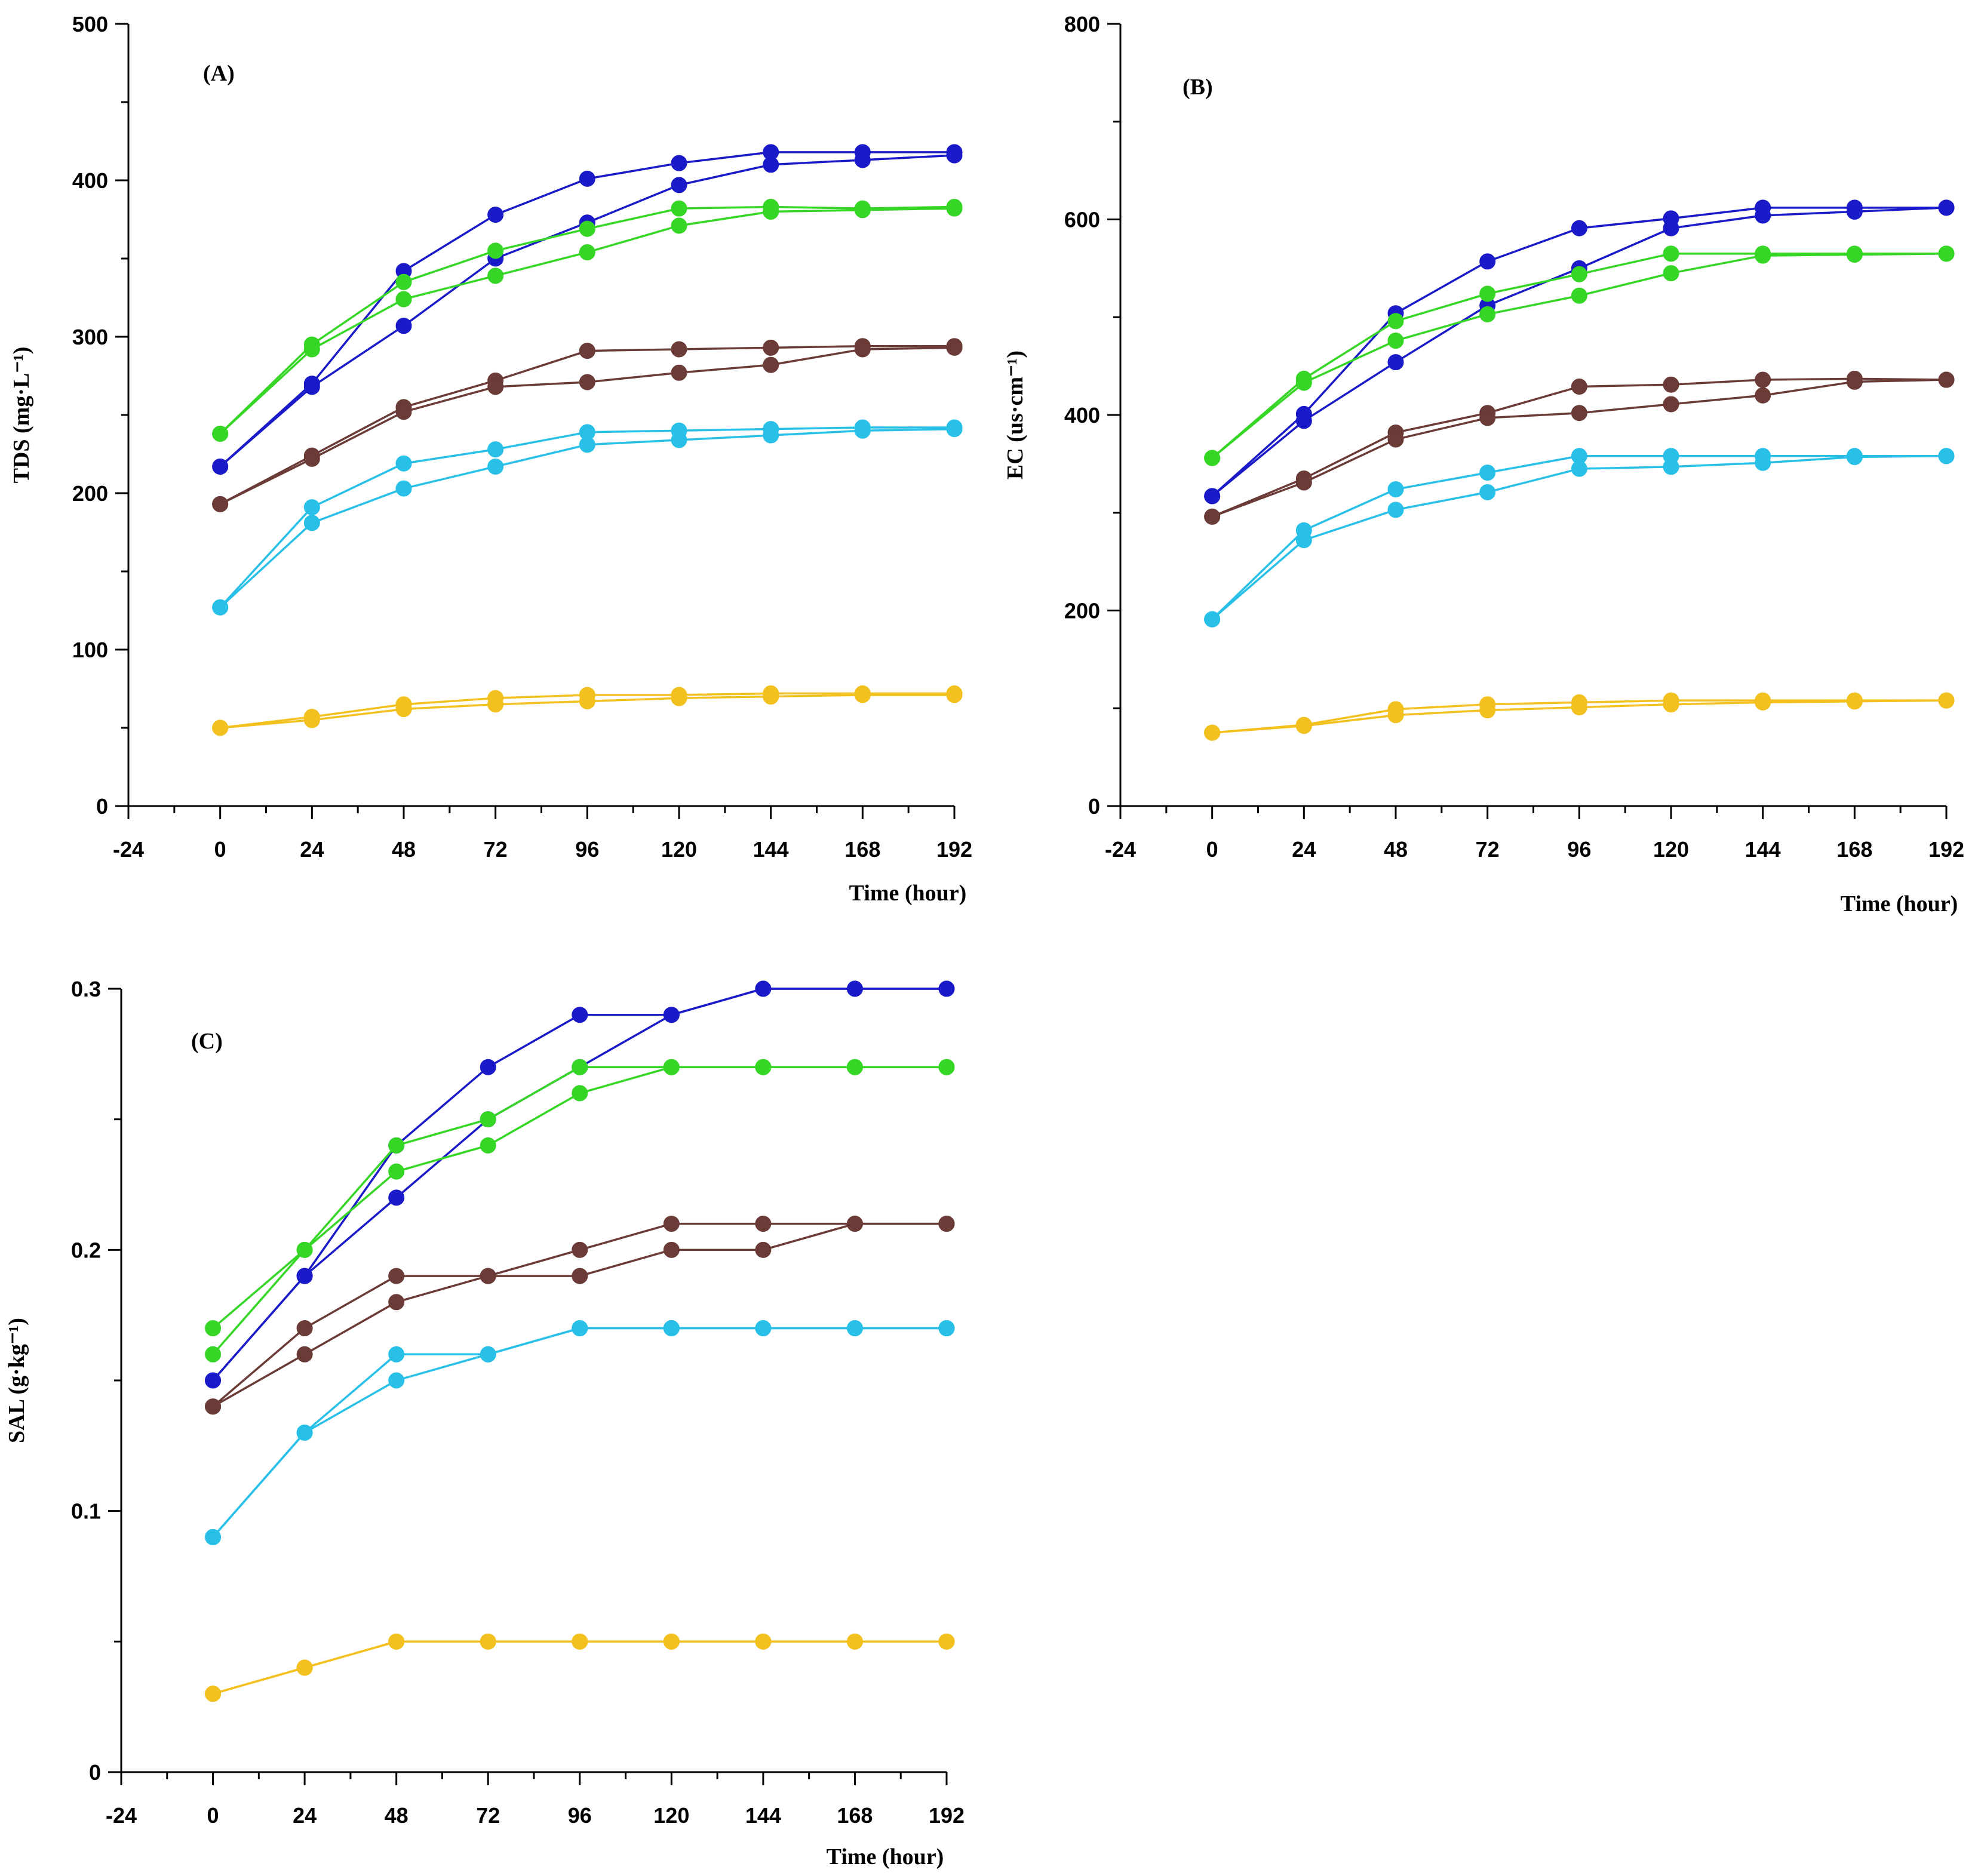 This screenshot has height=1876, width=1981. What do you see at coordinates (21, 416) in the screenshot?
I see `y-axis-title: TDS (mg·L⁻¹)` at bounding box center [21, 416].